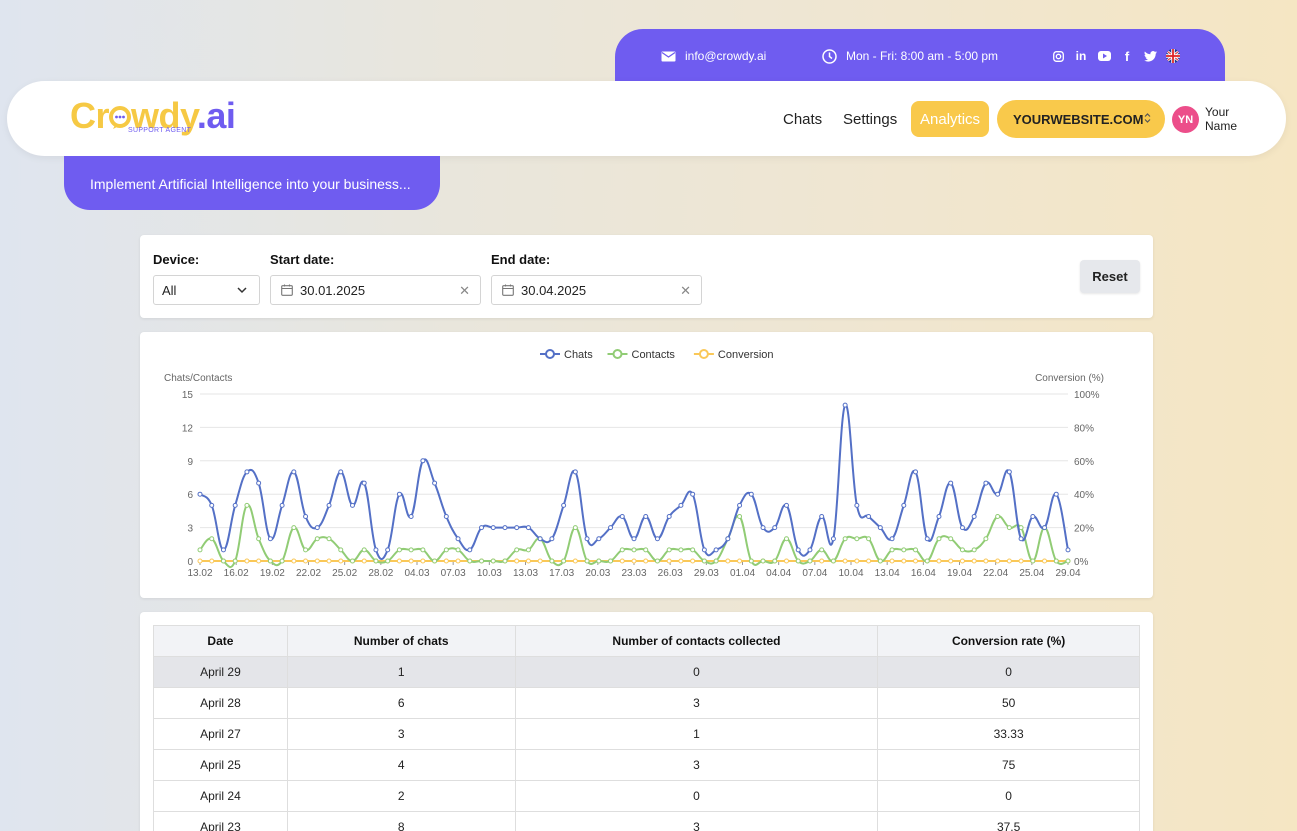 The height and width of the screenshot is (831, 1297). What do you see at coordinates (198, 378) in the screenshot?
I see `y-axis-label-left: Chats/Contacts` at bounding box center [198, 378].